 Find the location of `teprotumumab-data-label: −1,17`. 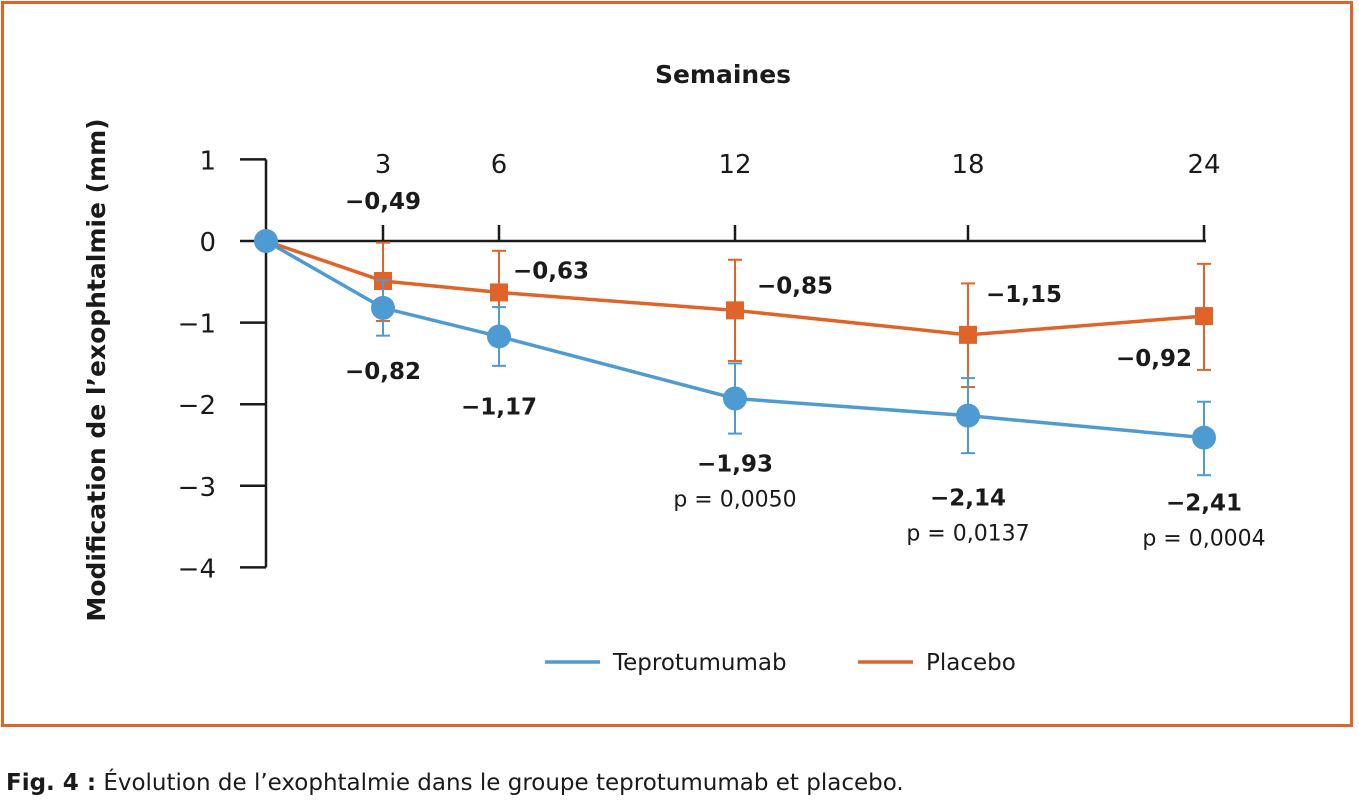

teprotumumab-data-label: −1,17 is located at coordinates (499, 407).